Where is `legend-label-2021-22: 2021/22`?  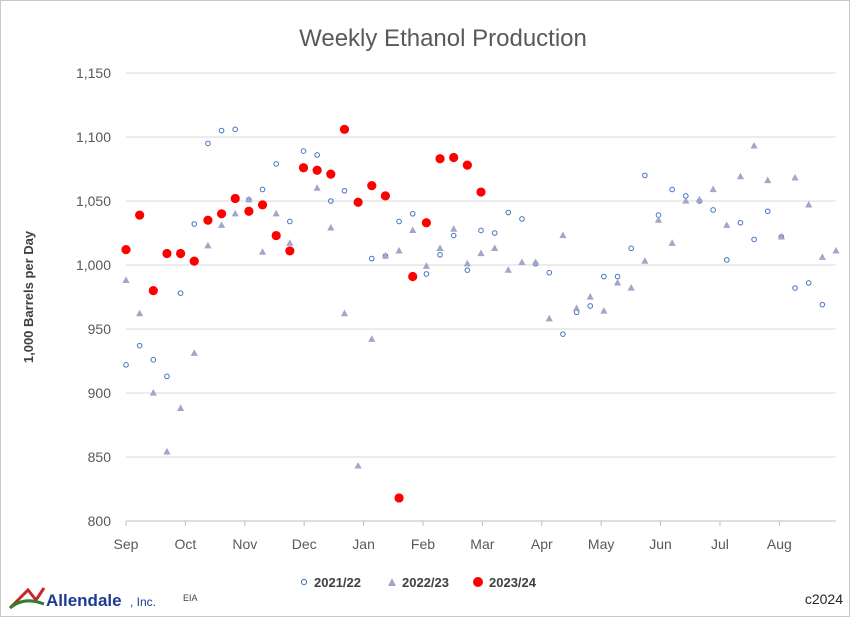
legend-label-2021-22: 2021/22 is located at coordinates (337, 582).